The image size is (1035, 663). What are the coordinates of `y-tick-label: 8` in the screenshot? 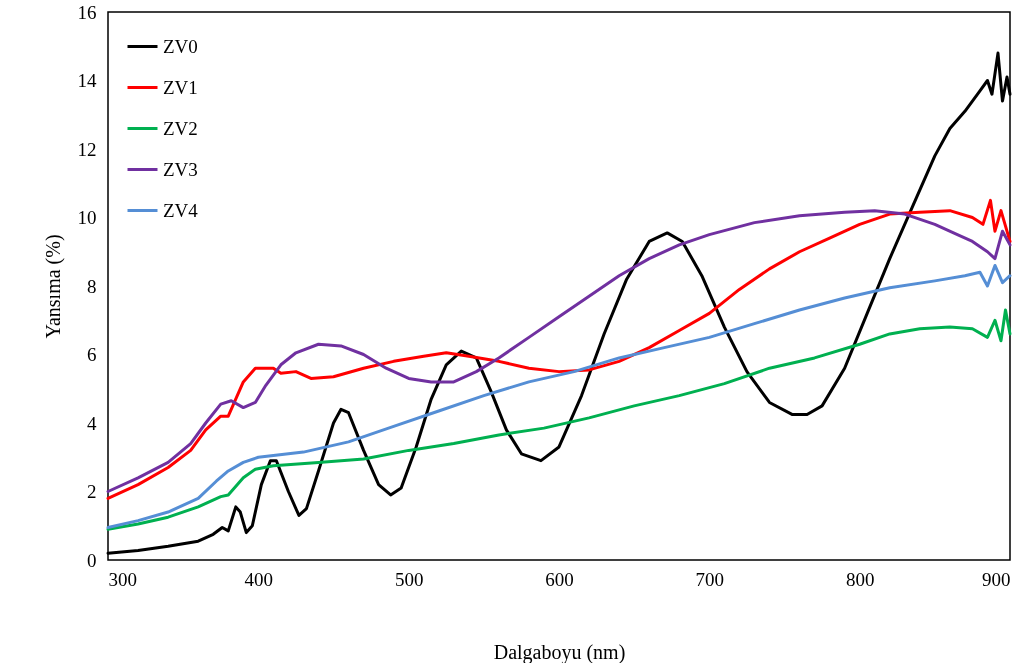 It's located at (92, 286).